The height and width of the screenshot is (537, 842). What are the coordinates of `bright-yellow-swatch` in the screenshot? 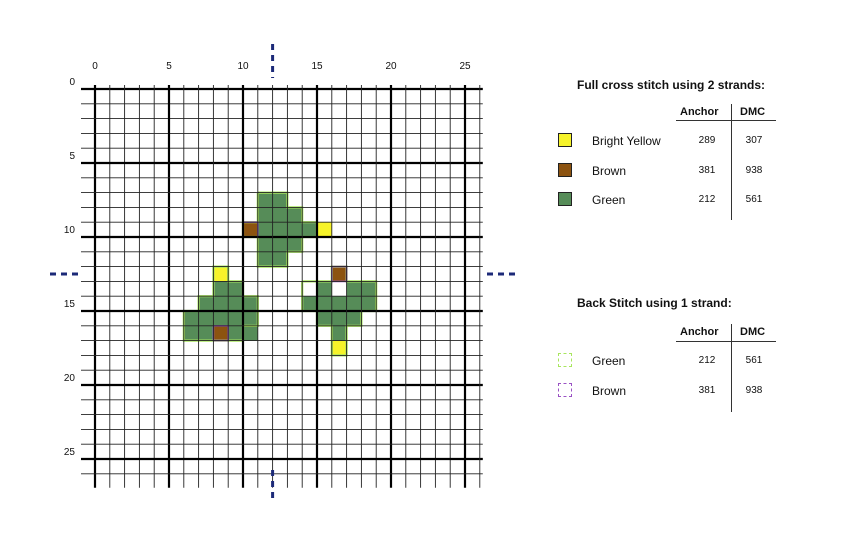 It's located at (565, 140).